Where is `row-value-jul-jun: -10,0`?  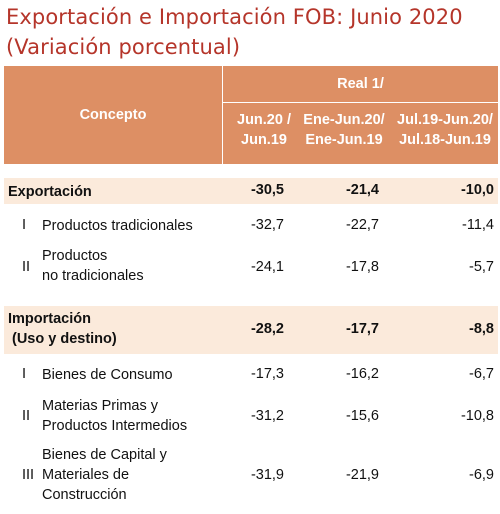
row-value-jul-jun: -10,0 is located at coordinates (477, 190).